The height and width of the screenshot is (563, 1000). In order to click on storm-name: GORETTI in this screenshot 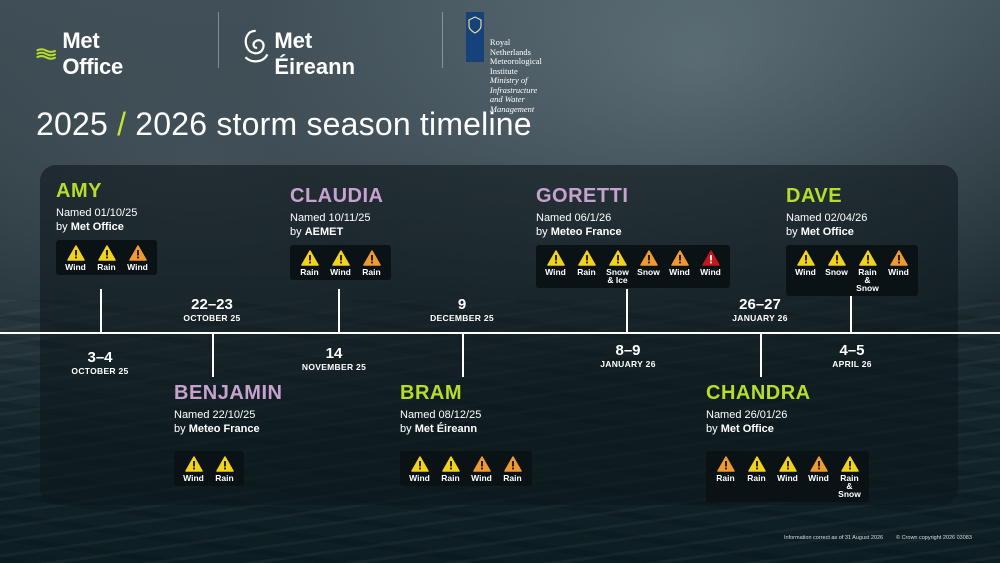, I will do `click(582, 196)`.